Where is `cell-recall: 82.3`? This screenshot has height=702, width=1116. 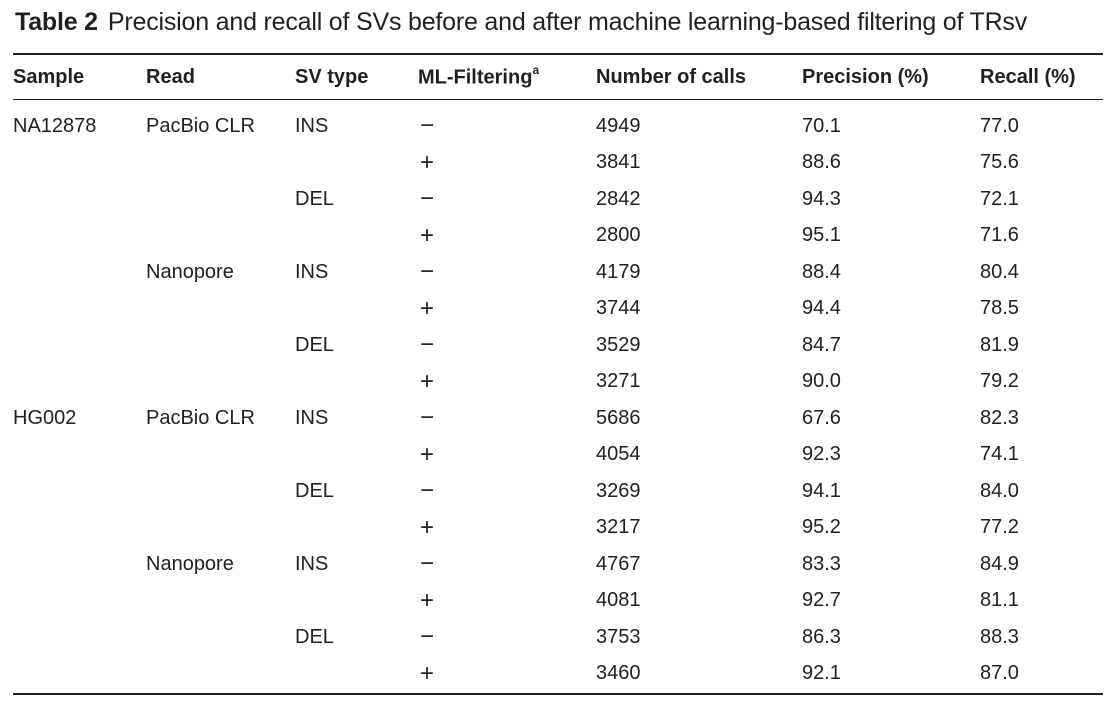
cell-recall: 82.3 is located at coordinates (999, 417).